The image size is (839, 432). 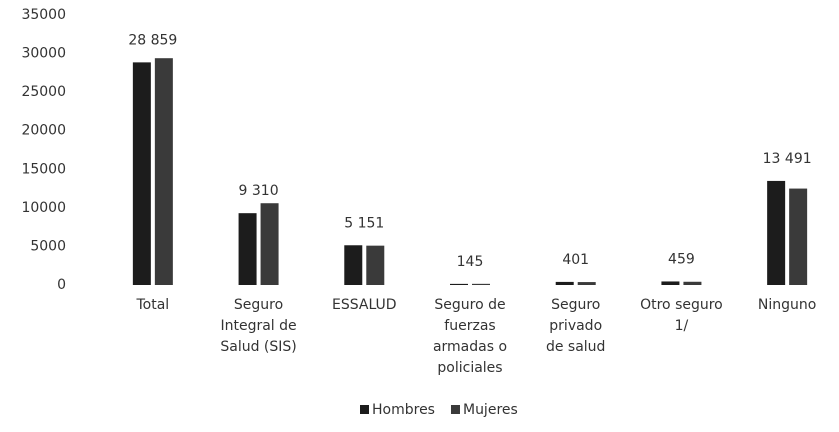 I want to click on x-tick-label: Total, so click(x=153, y=305).